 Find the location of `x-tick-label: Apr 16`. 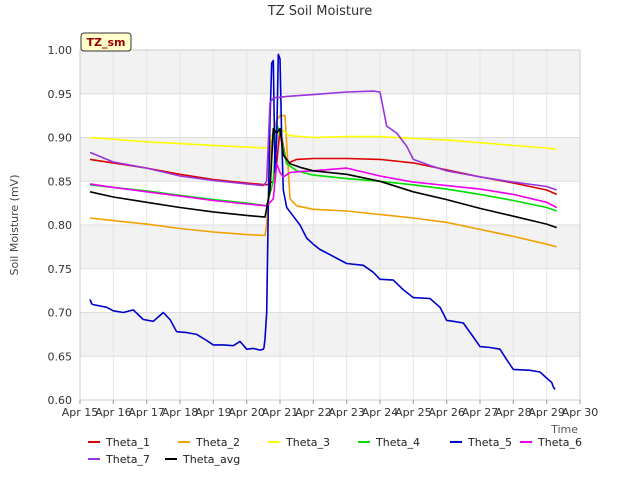

x-tick-label: Apr 16 is located at coordinates (113, 412).